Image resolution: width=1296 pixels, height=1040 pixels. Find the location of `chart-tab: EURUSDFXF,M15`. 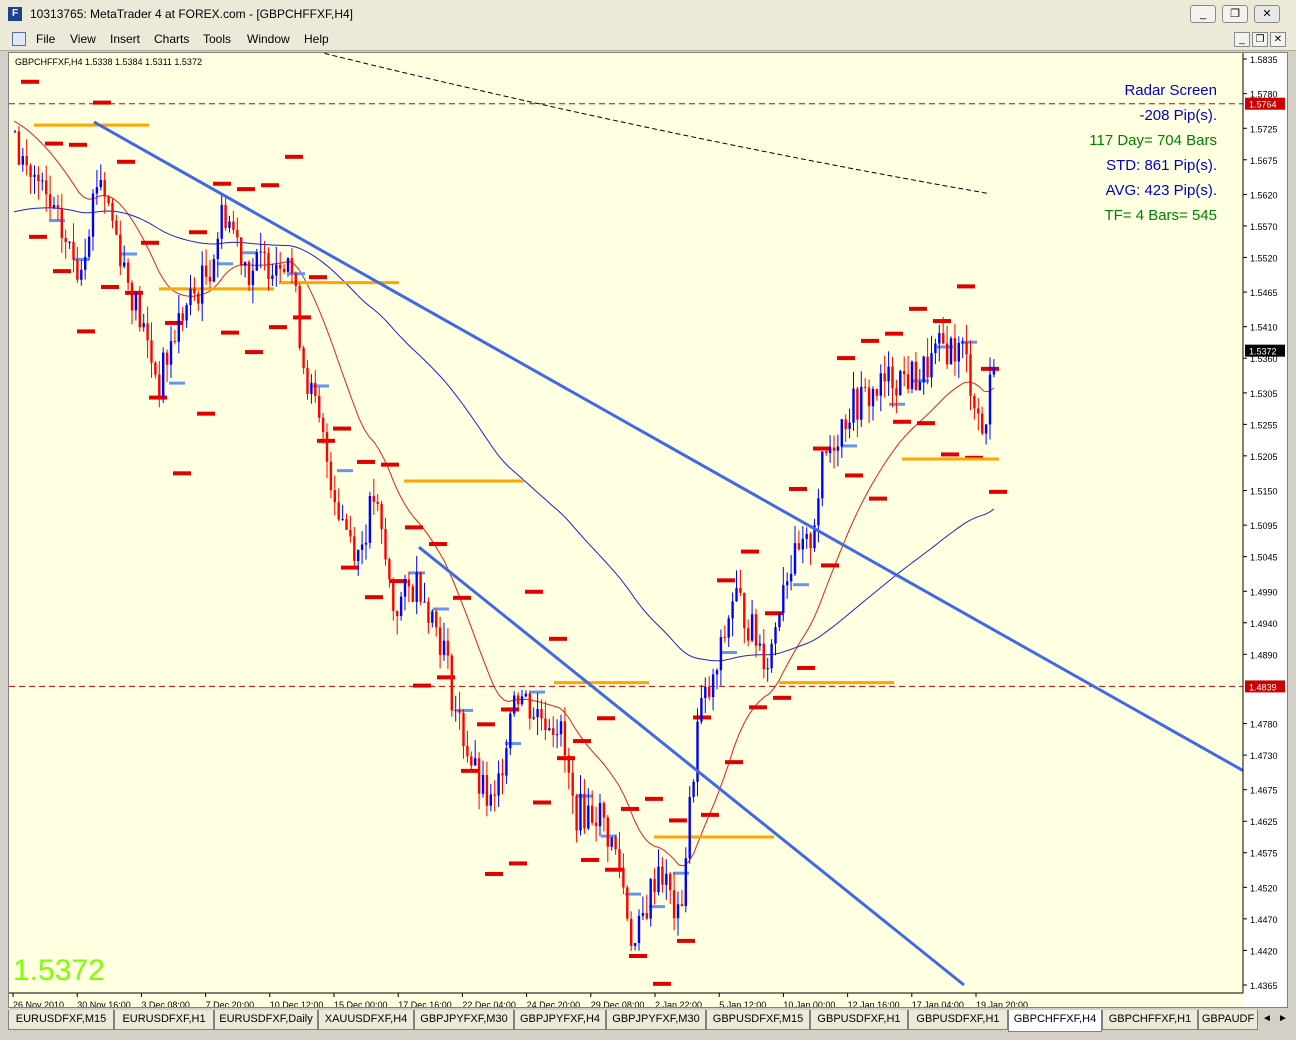

chart-tab: EURUSDFXF,M15 is located at coordinates (61, 1020).